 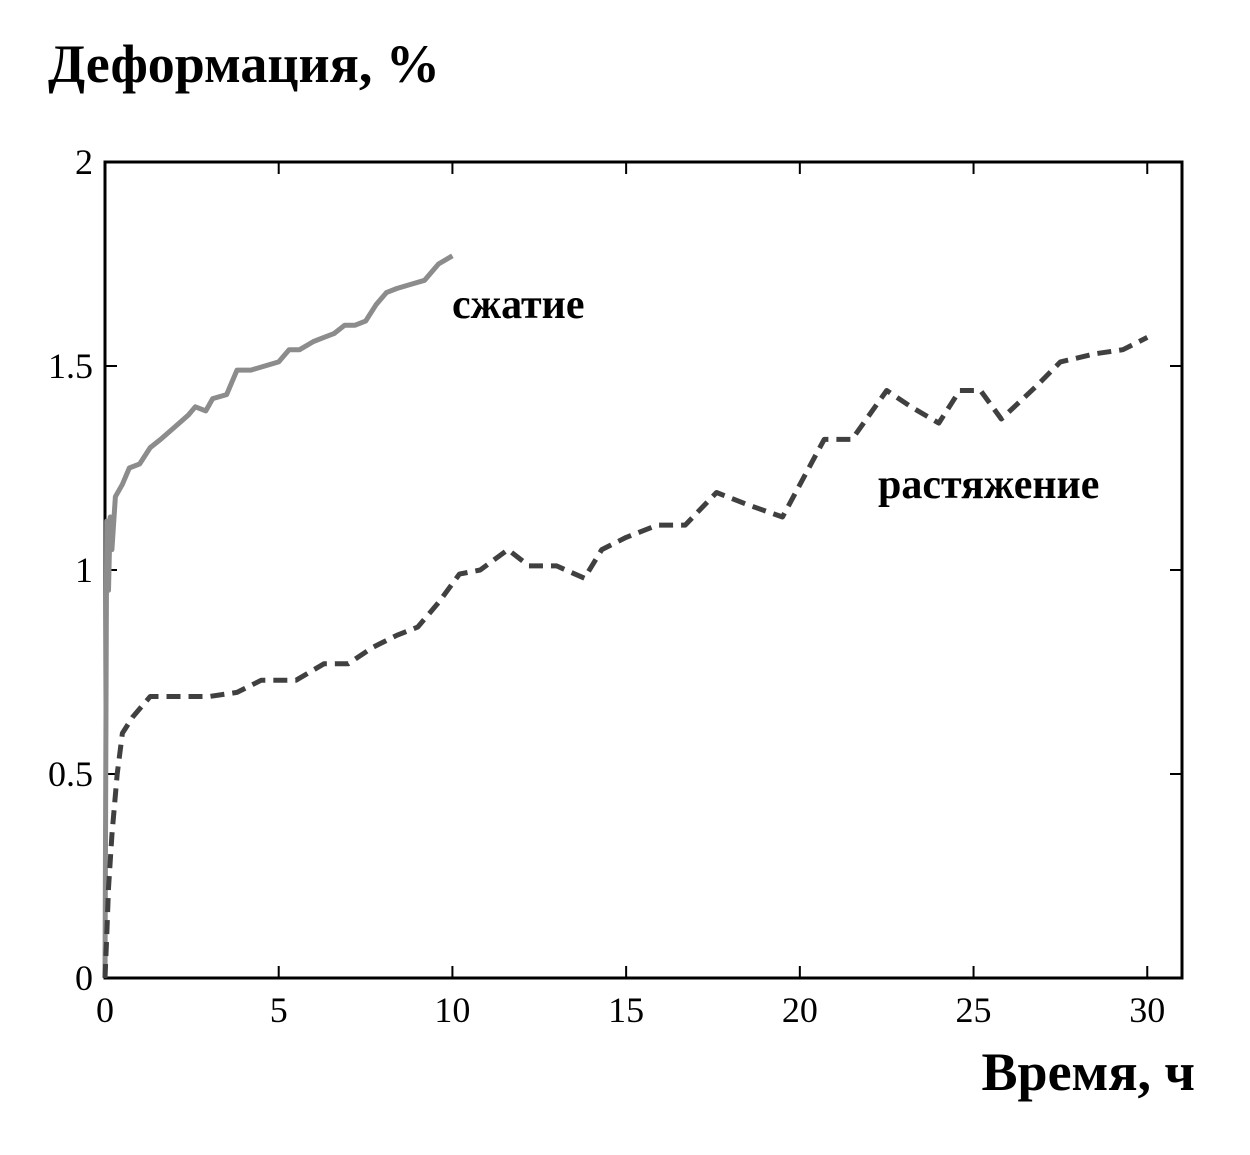 I want to click on y-axis-title: Деформация, %, so click(x=244, y=64).